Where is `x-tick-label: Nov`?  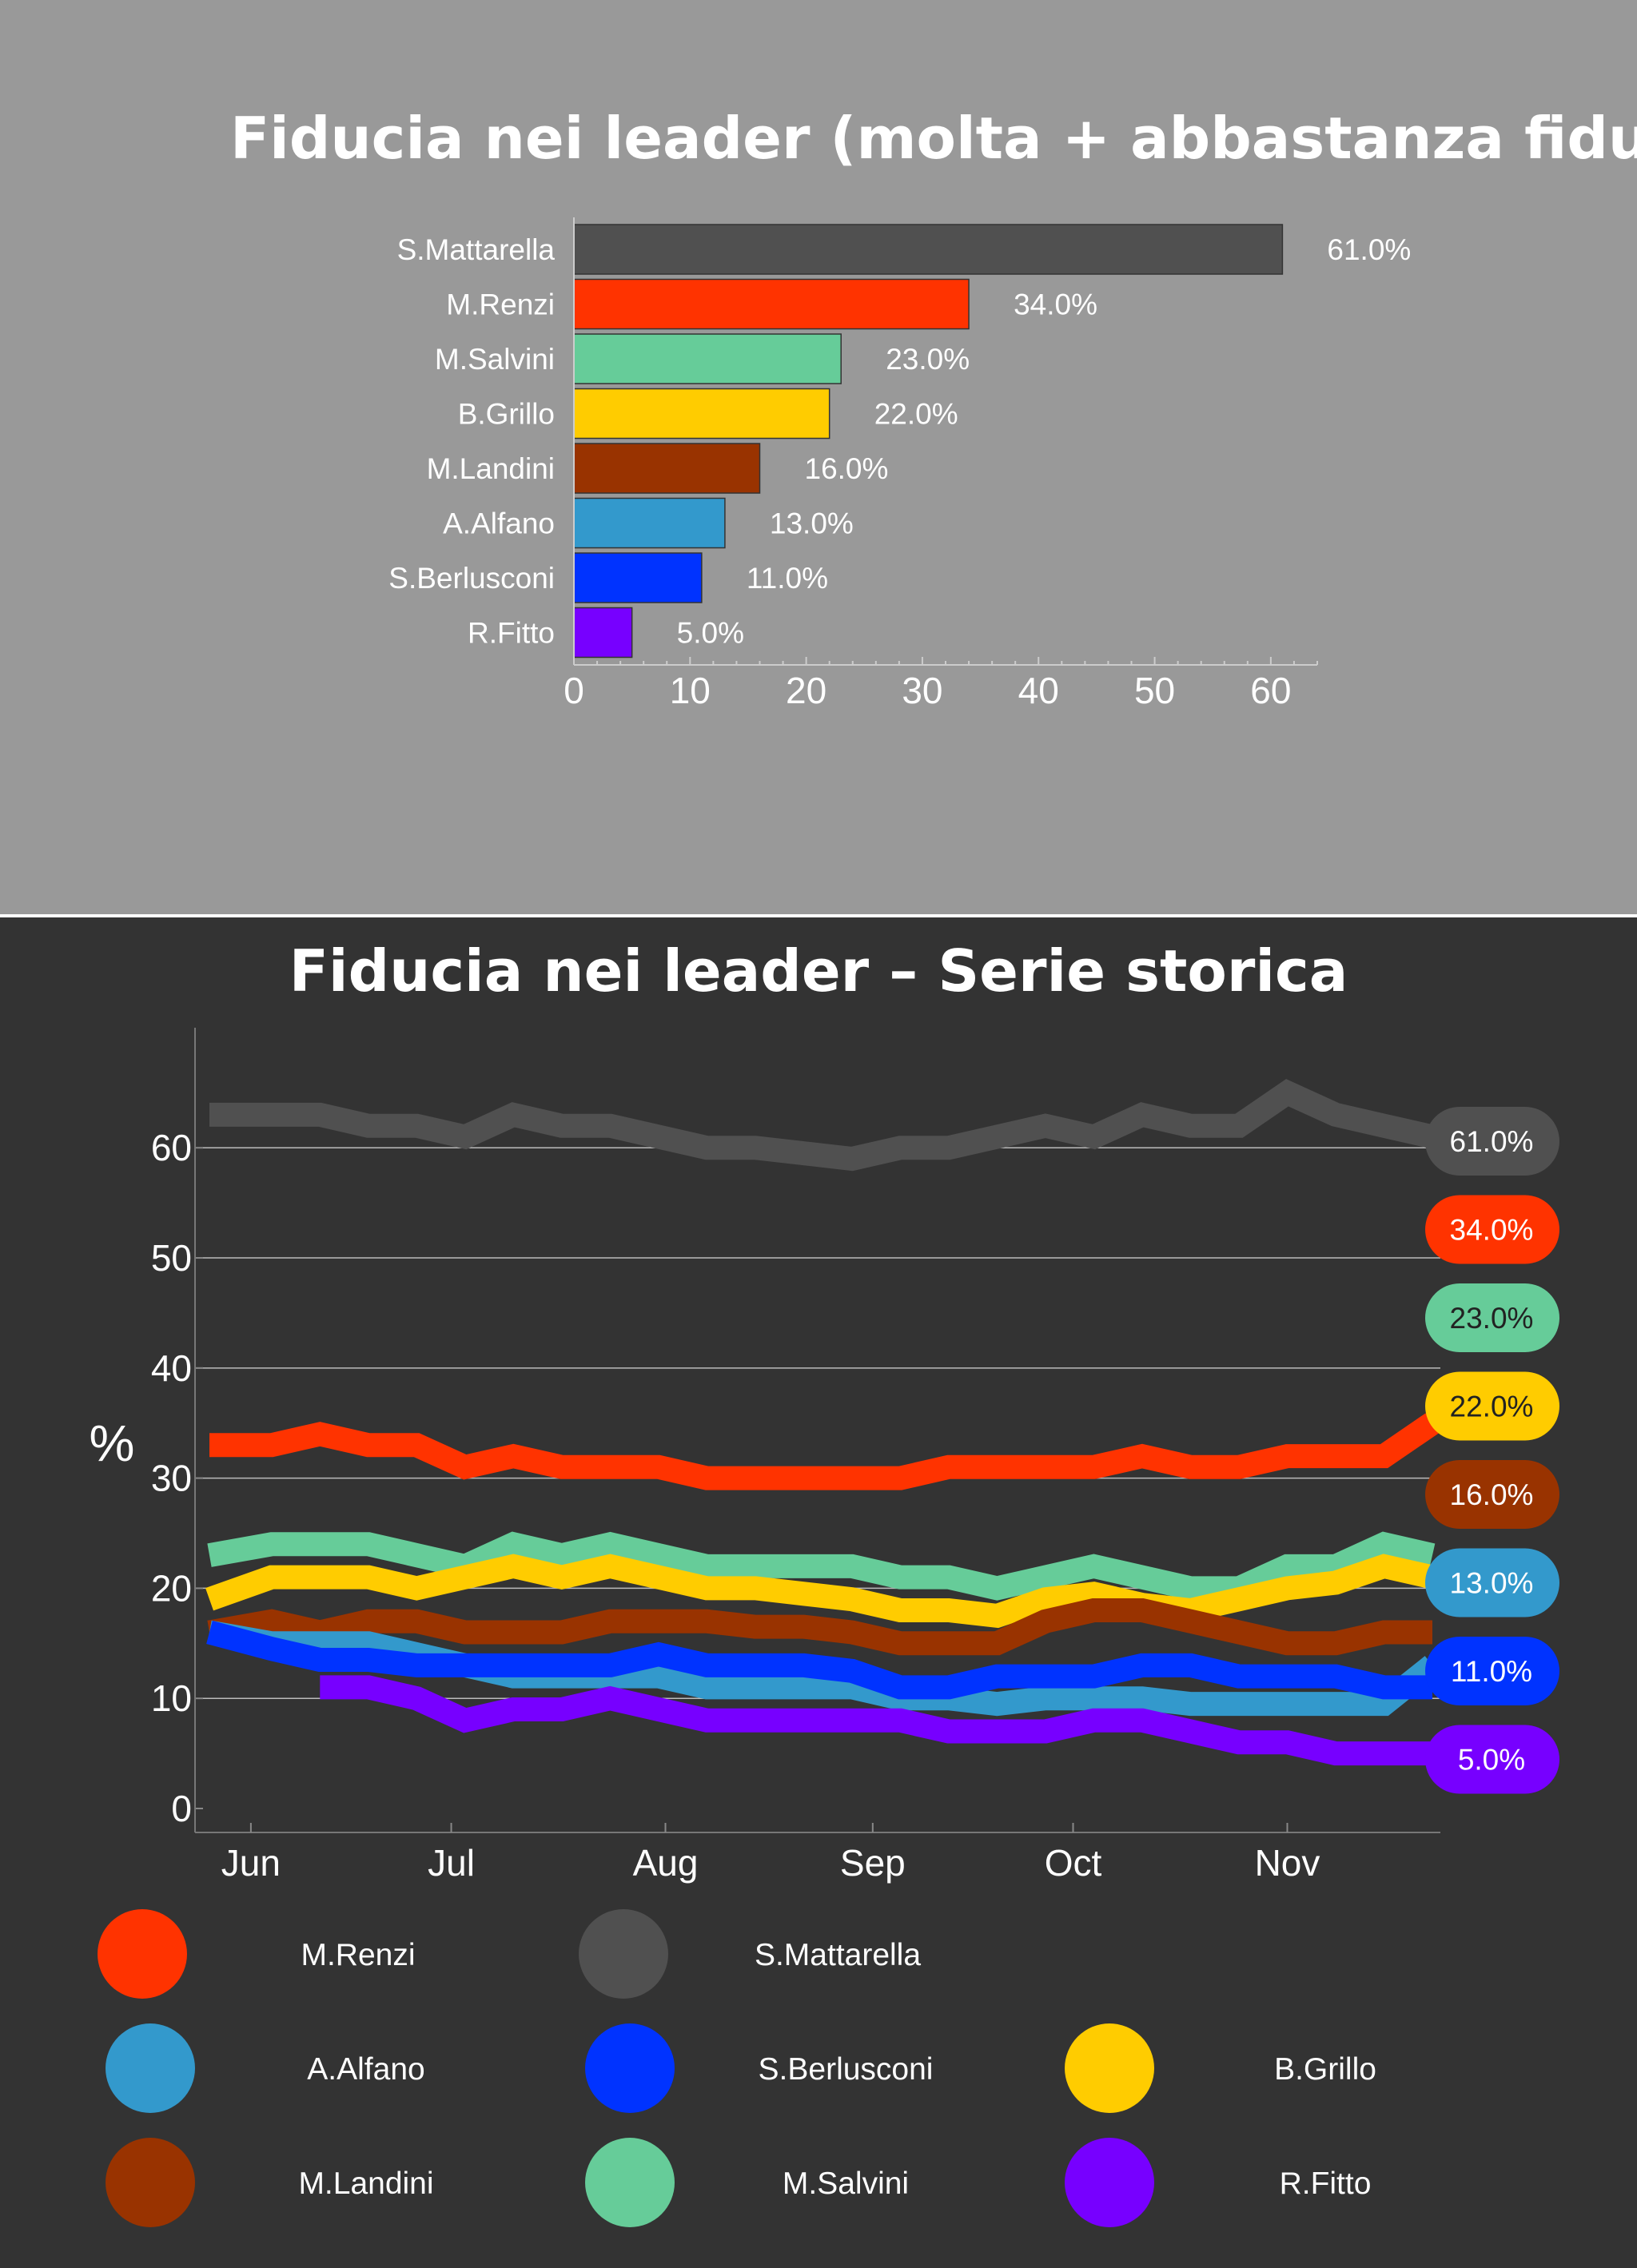
x-tick-label: Nov is located at coordinates (1287, 1863).